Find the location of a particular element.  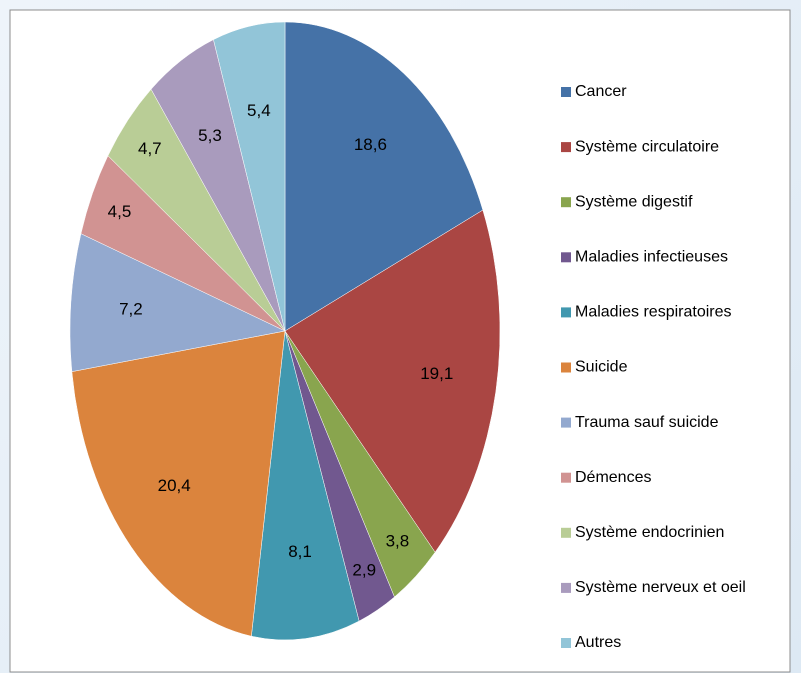

data-label: 8,1 is located at coordinates (300, 551).